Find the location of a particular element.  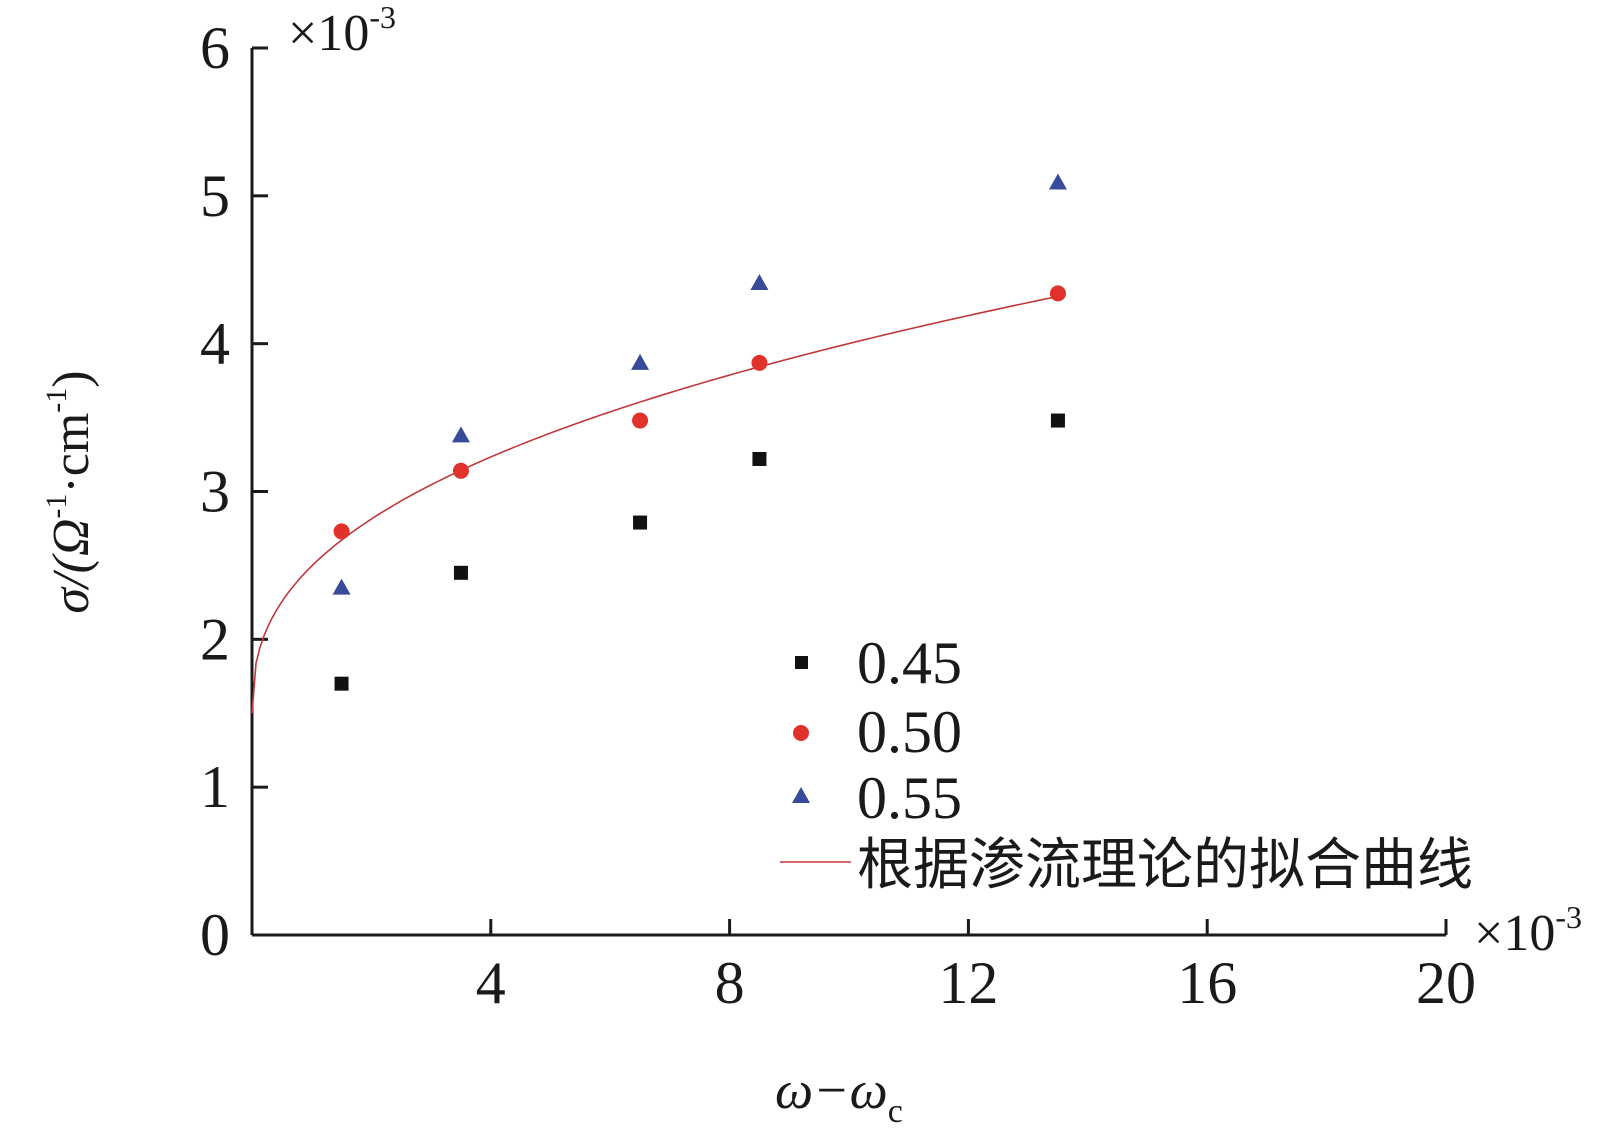

y-multiplier: ×10⁻³ is located at coordinates (342, 31).